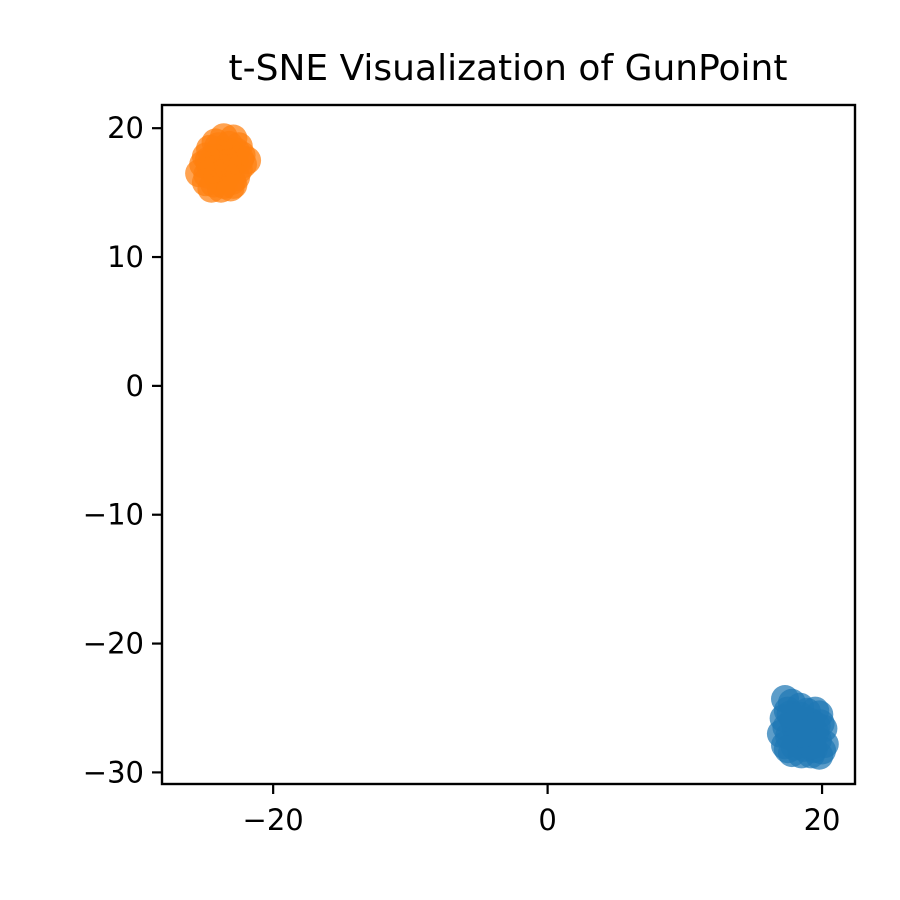 This screenshot has width=900, height=900. Describe the element at coordinates (273, 820) in the screenshot. I see `x-tick-label: −20` at that location.